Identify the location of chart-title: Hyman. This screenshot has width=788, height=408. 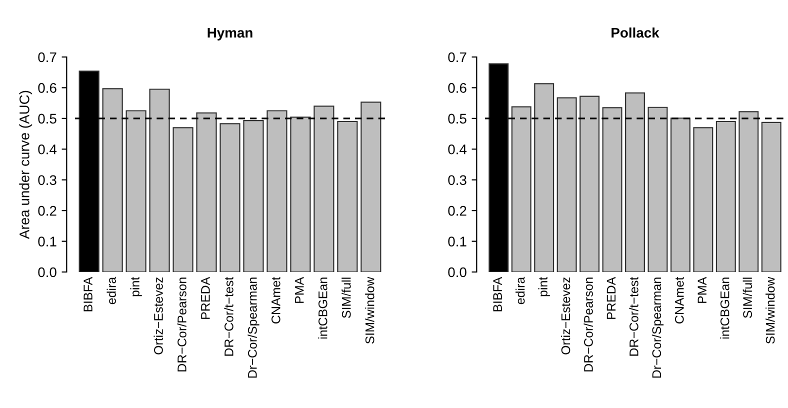
(230, 34).